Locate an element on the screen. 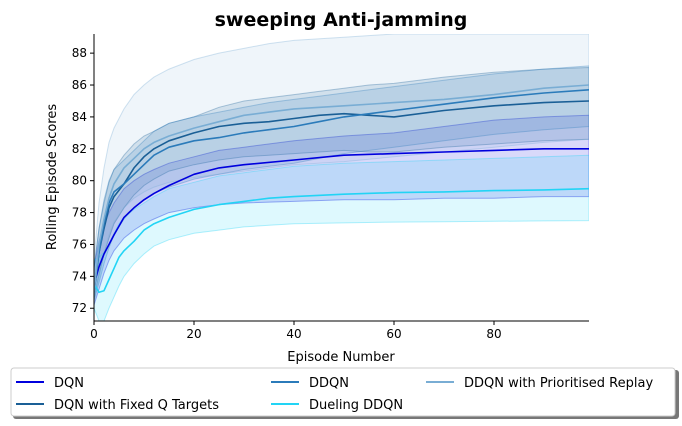 This screenshot has width=682, height=426. y-tick-label: 86 is located at coordinates (79, 85).